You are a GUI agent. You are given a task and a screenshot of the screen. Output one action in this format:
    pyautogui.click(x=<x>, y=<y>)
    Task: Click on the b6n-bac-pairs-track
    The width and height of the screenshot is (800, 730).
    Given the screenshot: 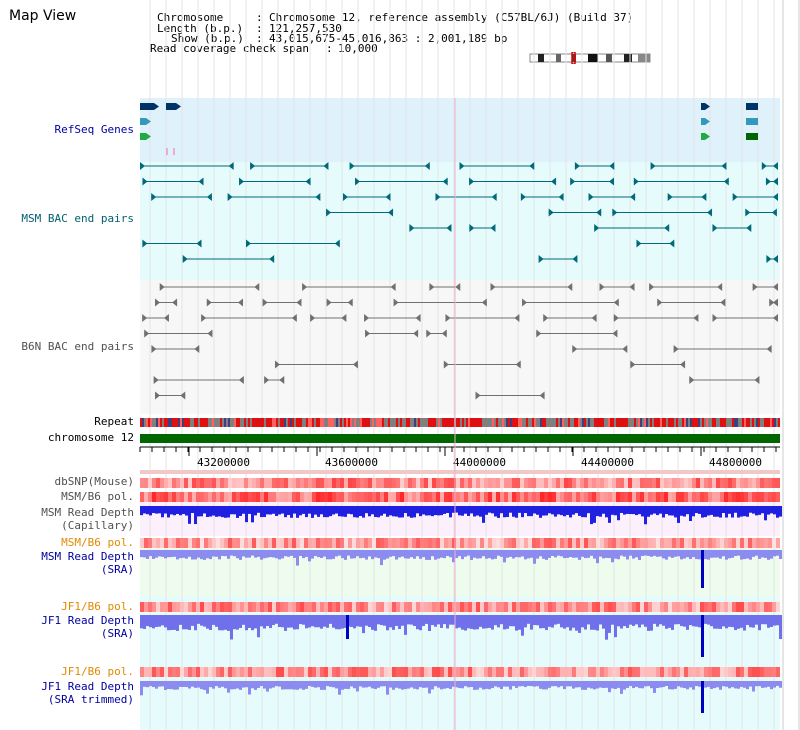 What is the action you would take?
    pyautogui.click(x=460, y=341)
    